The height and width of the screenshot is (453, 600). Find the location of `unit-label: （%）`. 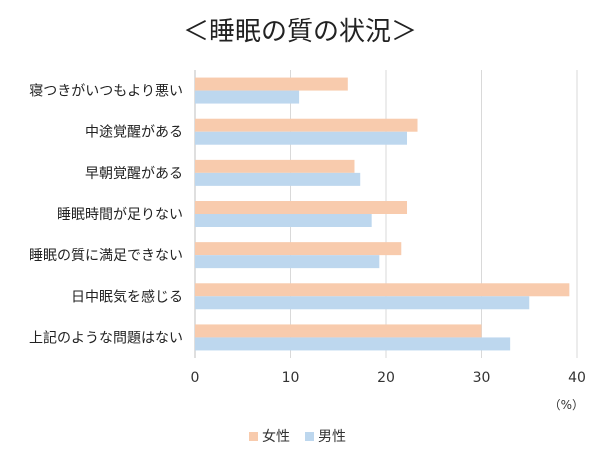

unit-label: （%） is located at coordinates (566, 405).